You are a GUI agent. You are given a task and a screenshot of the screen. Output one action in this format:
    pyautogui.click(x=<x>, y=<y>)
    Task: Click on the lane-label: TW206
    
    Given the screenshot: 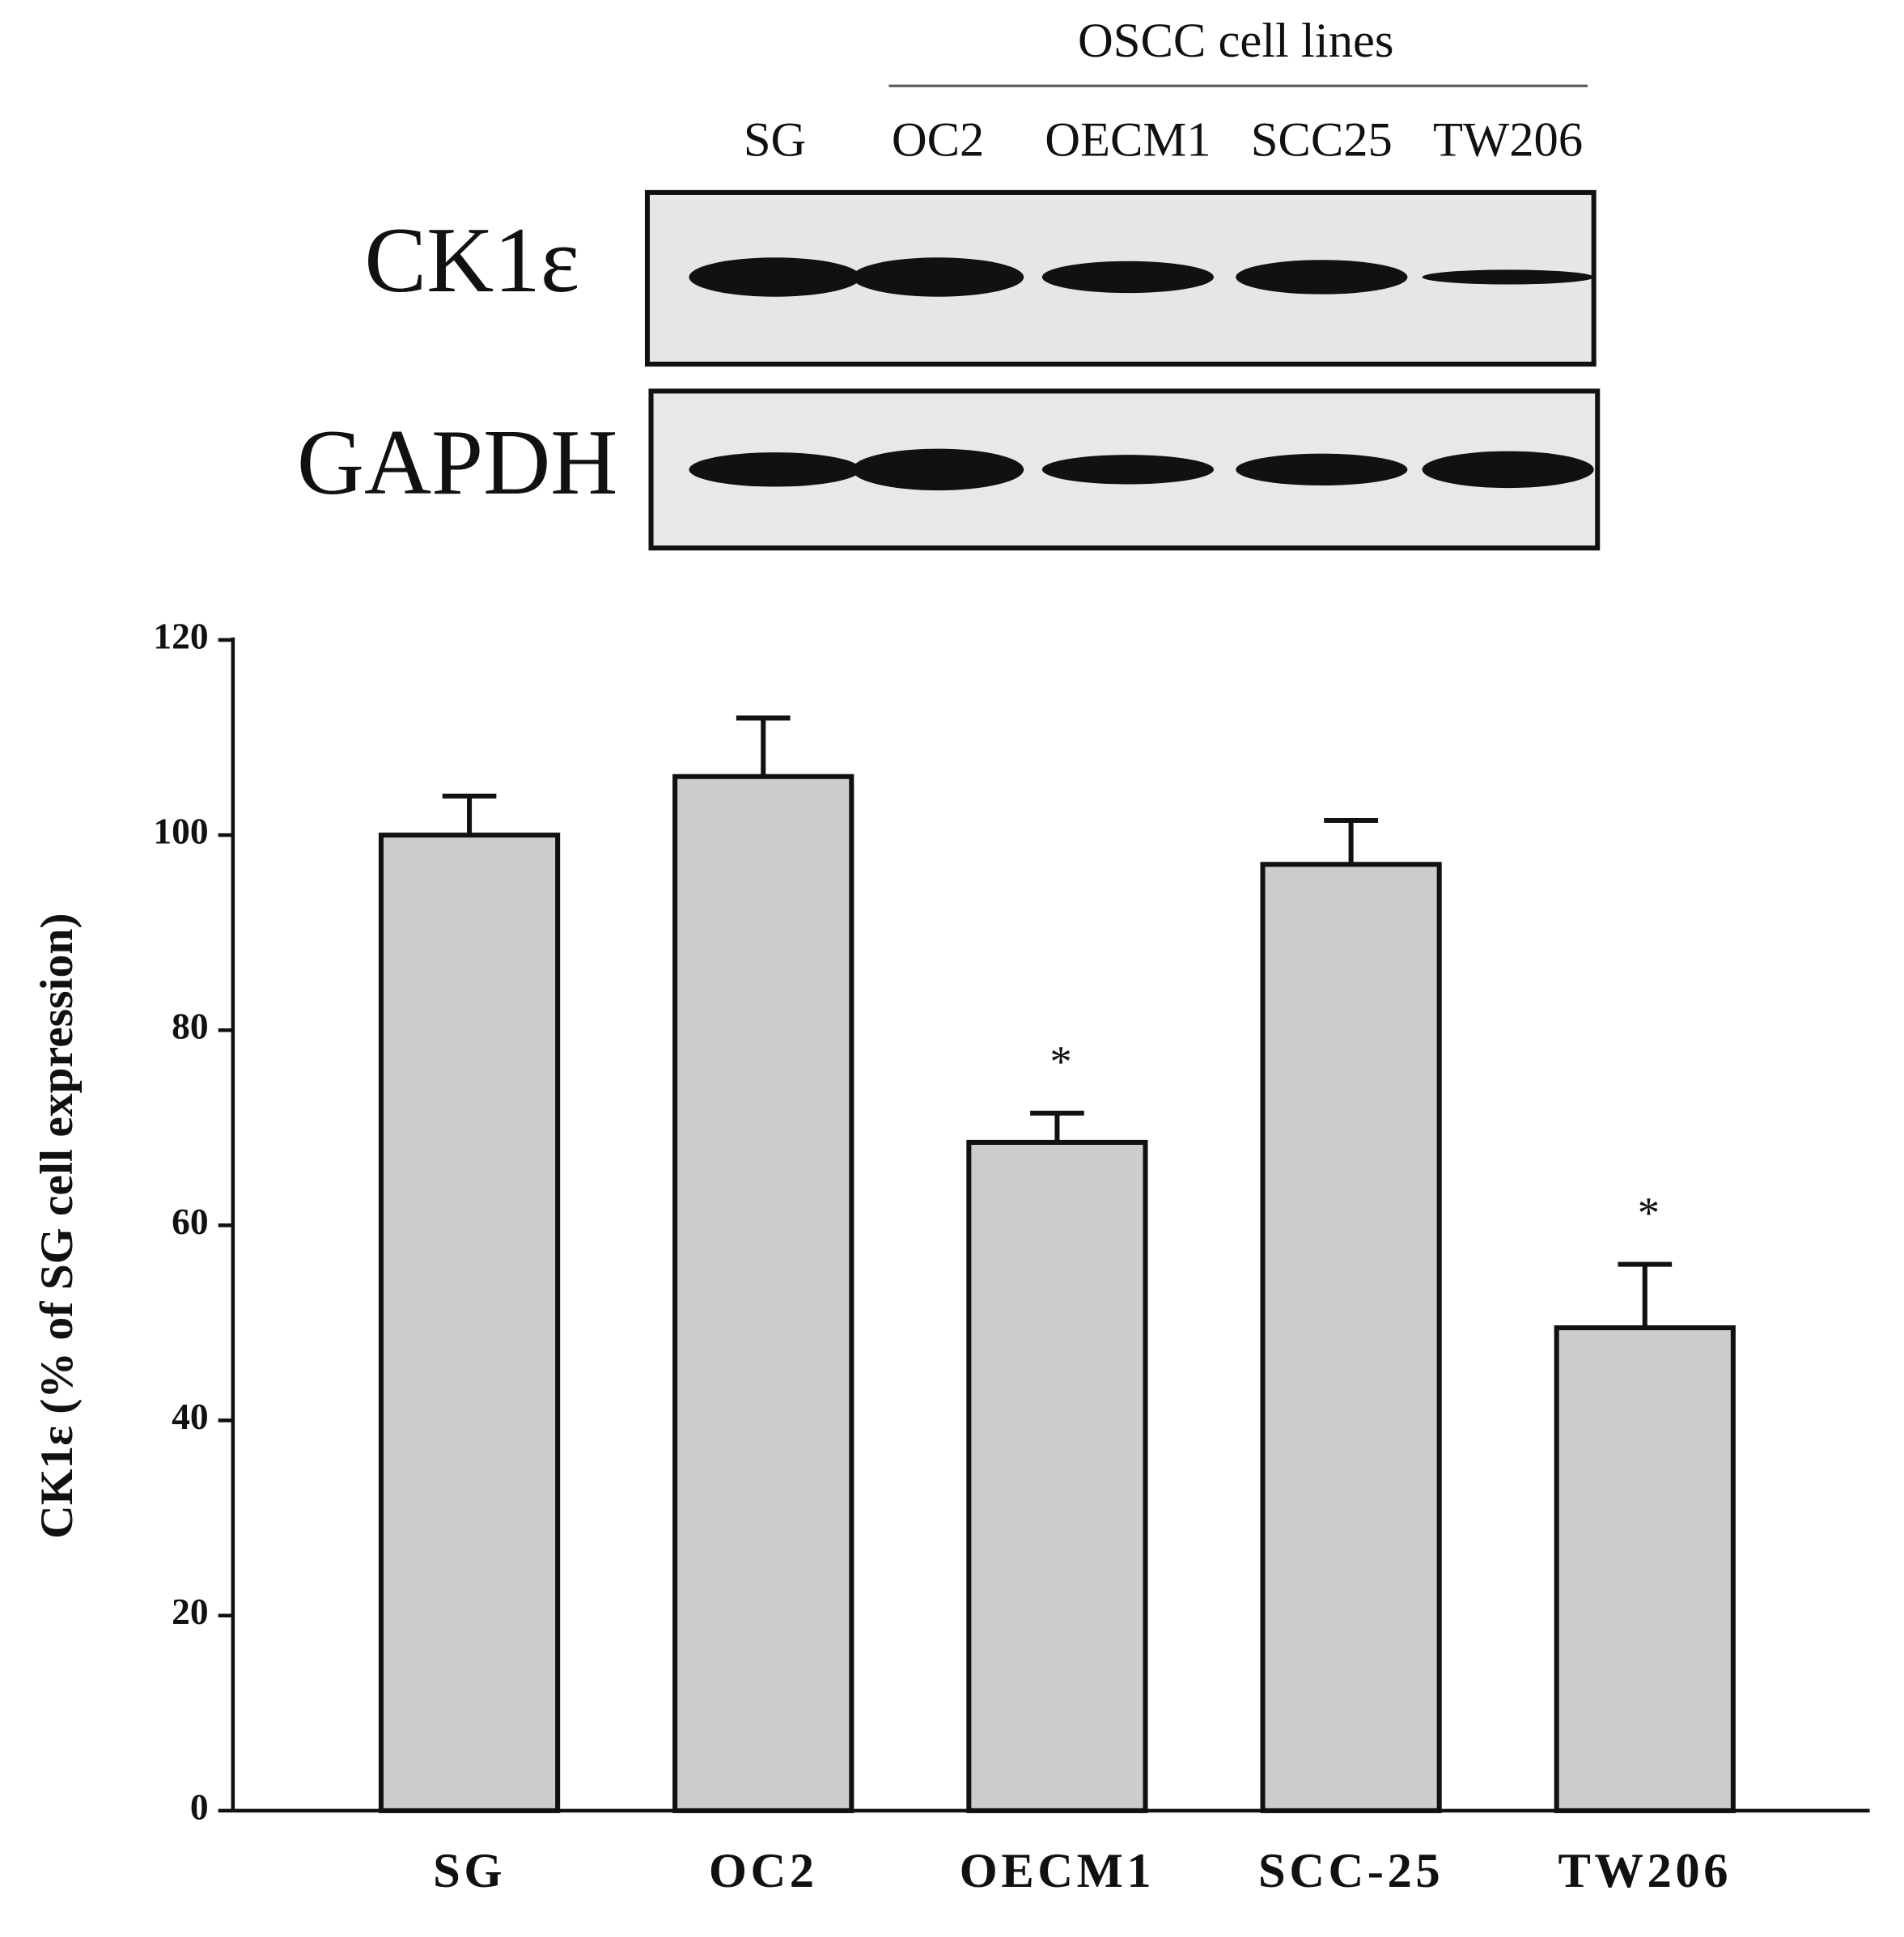 What is the action you would take?
    pyautogui.click(x=1508, y=140)
    